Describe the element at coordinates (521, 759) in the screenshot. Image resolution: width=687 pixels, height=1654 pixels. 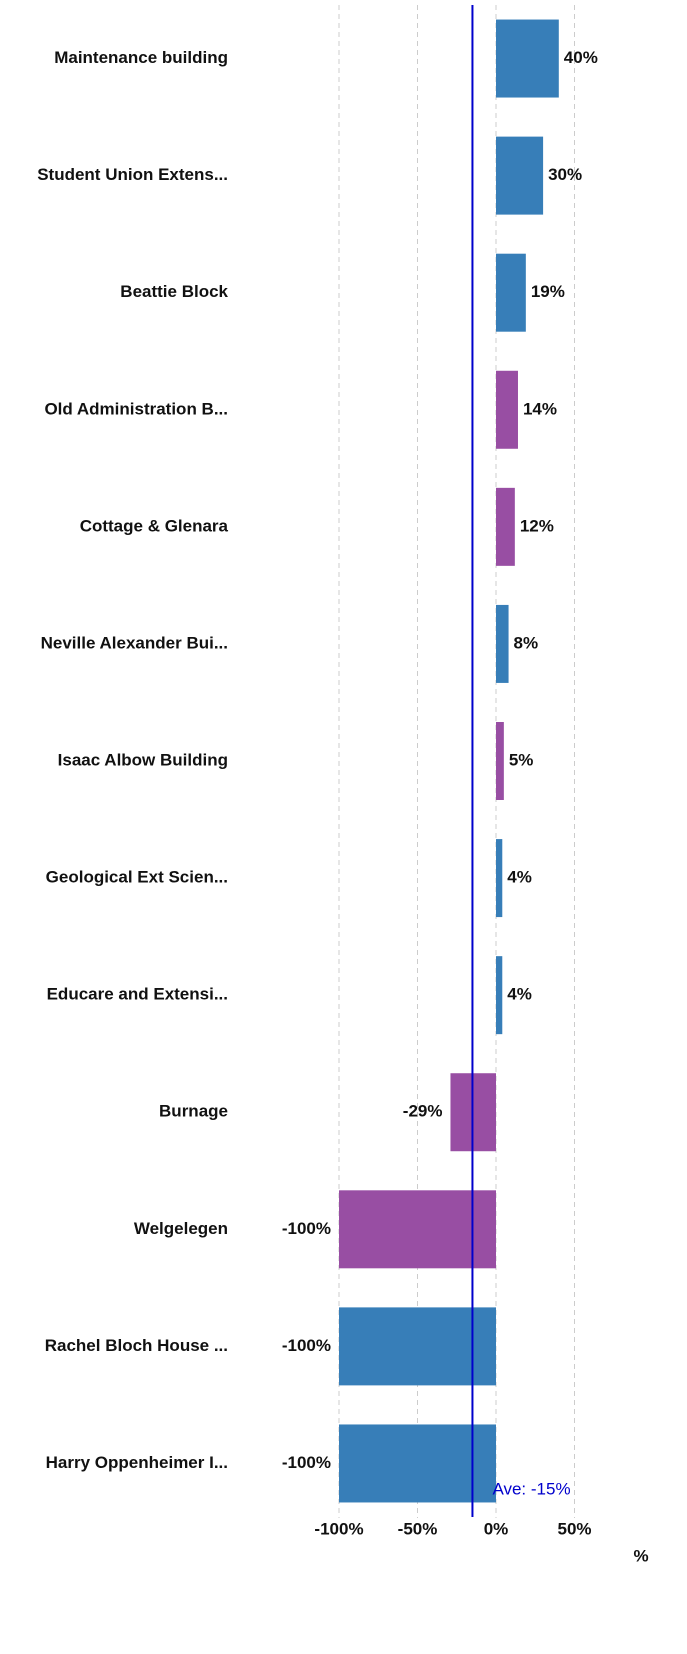
I see `data-label: 5%` at that location.